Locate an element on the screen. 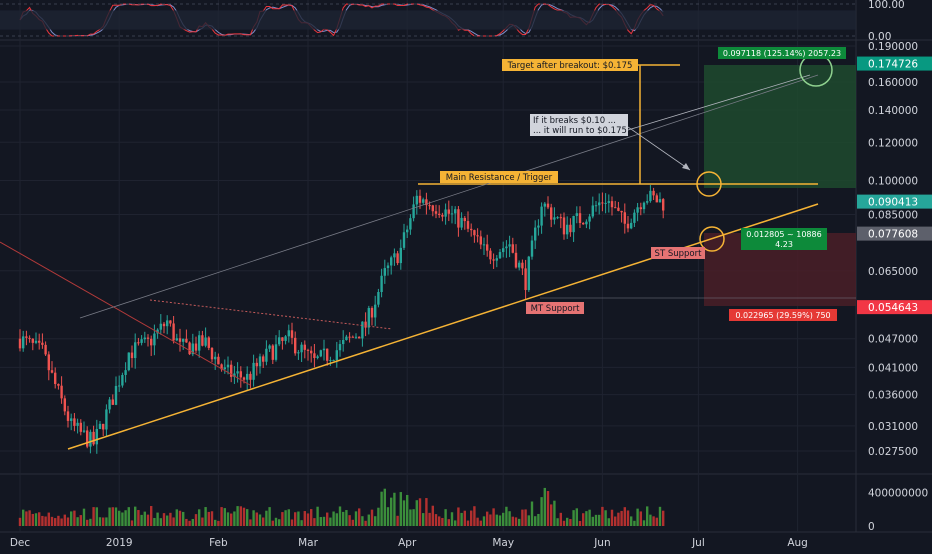  note-arrow-head is located at coordinates (686, 166).